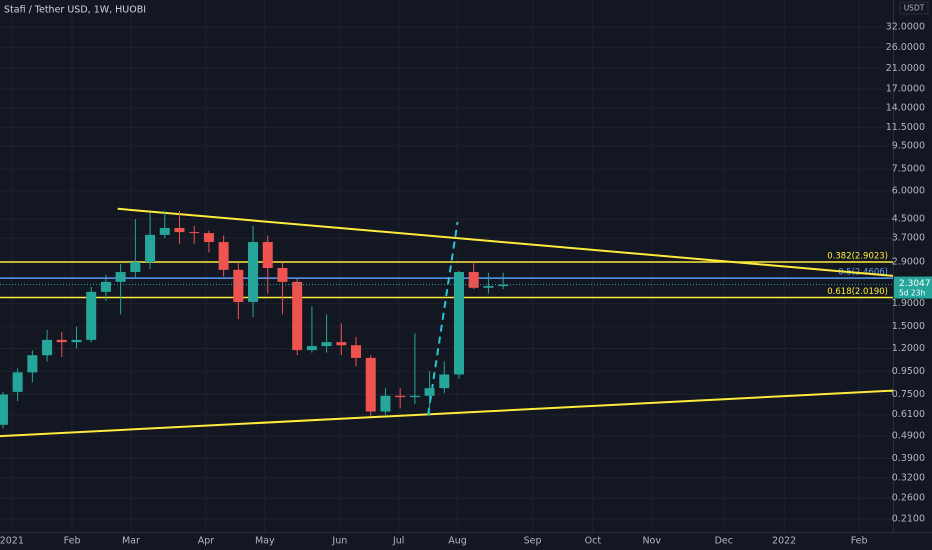 The image size is (932, 550). I want to click on y-tick-label: 6.0000, so click(908, 190).